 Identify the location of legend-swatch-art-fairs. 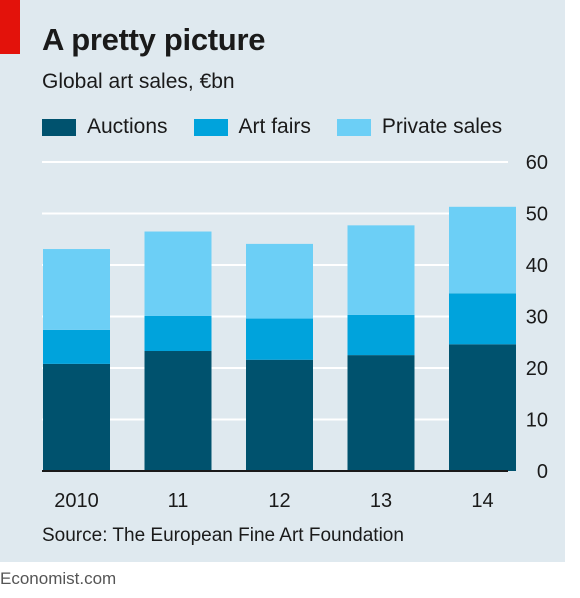
(210, 127).